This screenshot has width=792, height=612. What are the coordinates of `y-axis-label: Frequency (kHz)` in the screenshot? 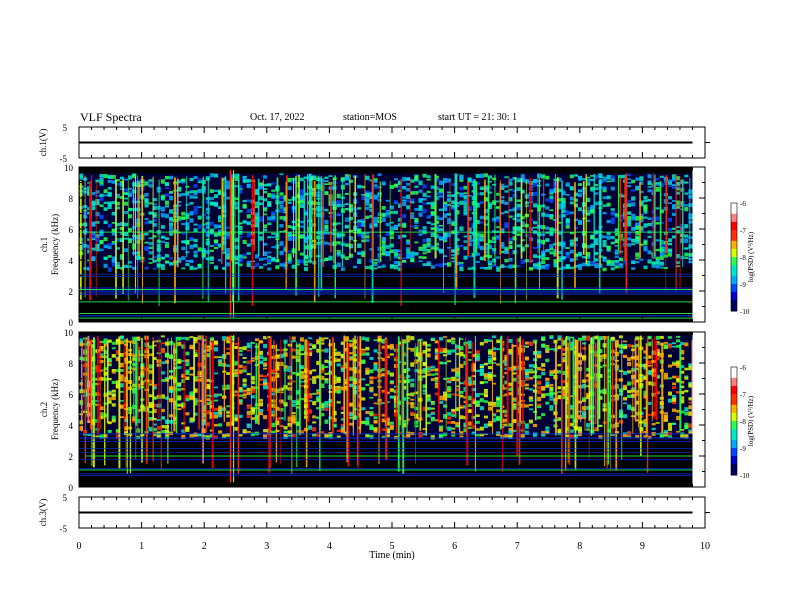 It's located at (55, 409).